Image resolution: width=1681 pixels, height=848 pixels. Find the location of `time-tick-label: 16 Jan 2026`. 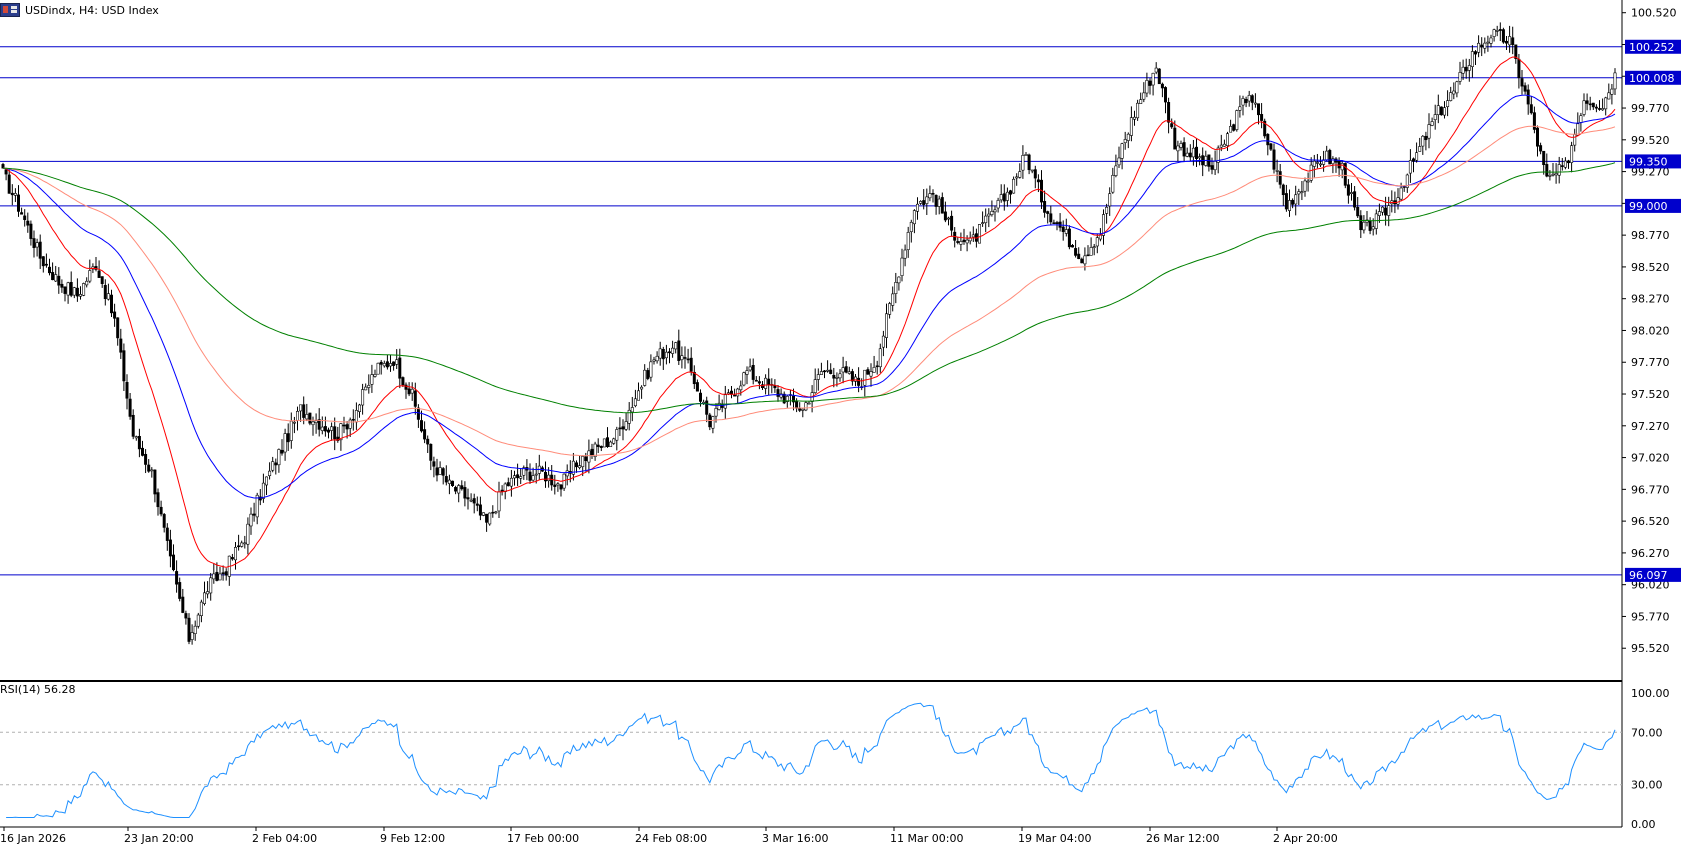

time-tick-label: 16 Jan 2026 is located at coordinates (33, 838).